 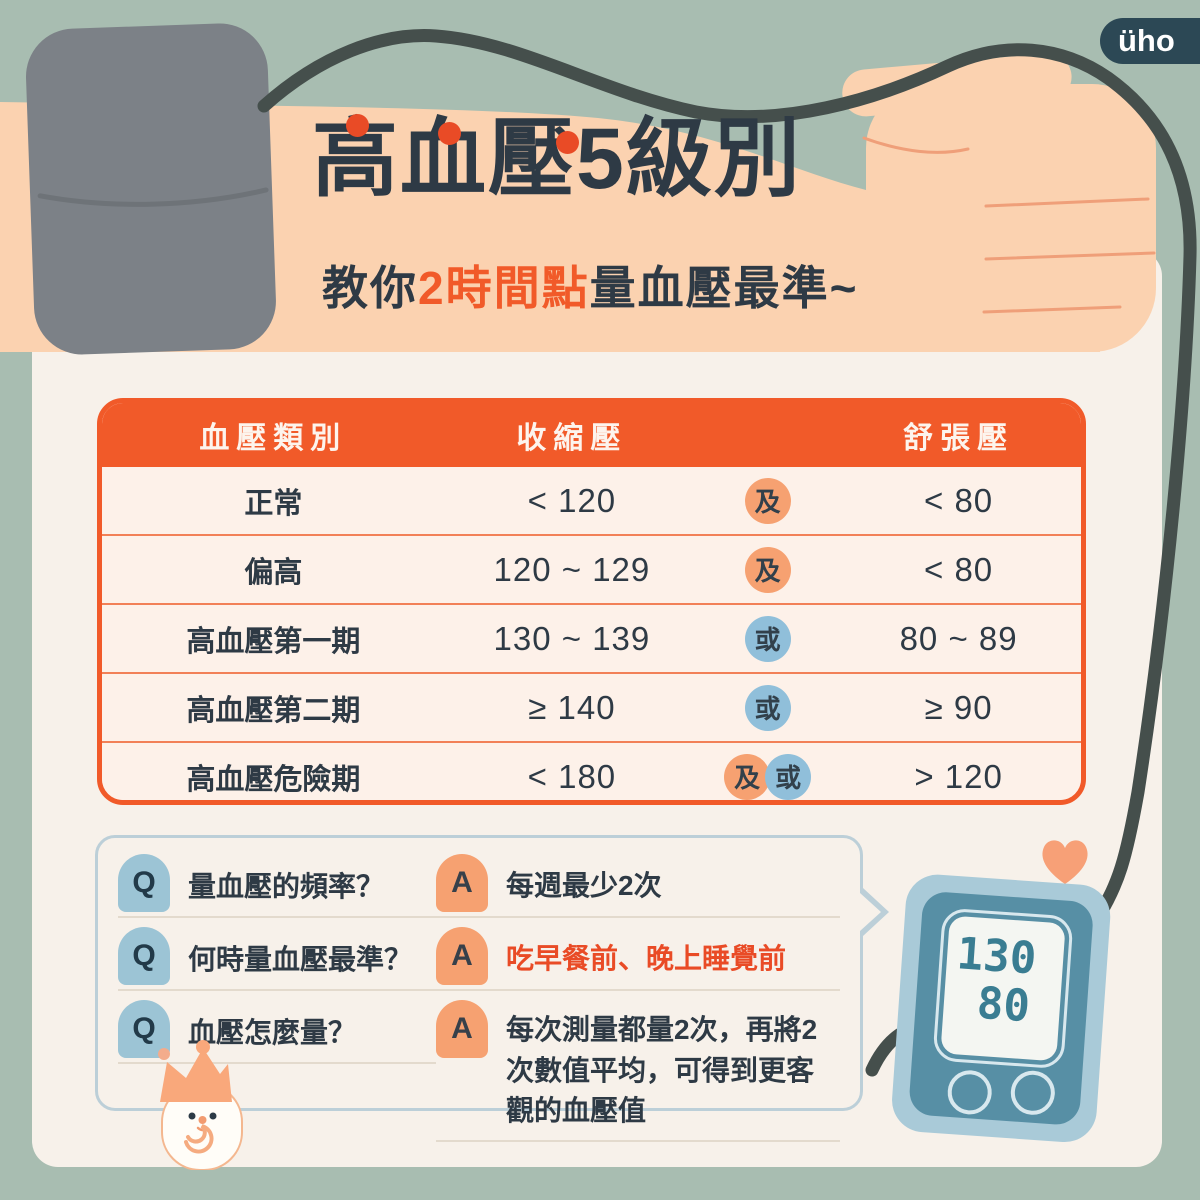 I want to click on subtitle-prefix: 教你, so click(x=370, y=288).